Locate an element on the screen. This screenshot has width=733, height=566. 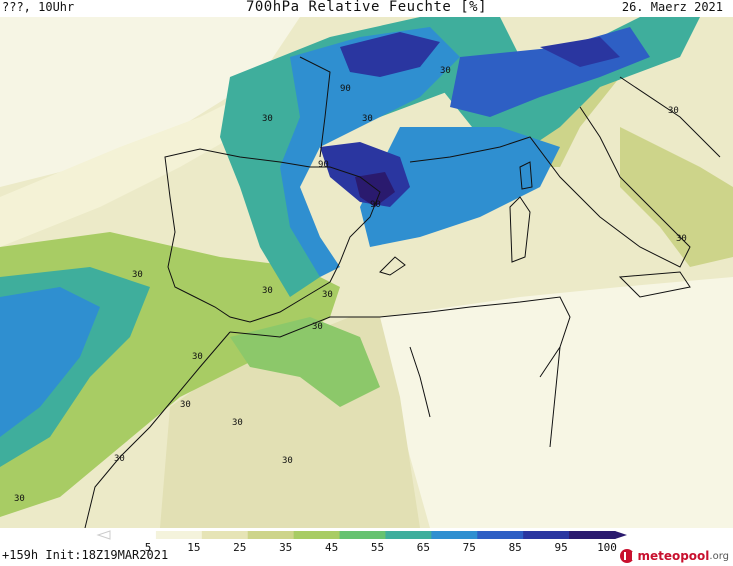
logo-text-suffix: .org is located at coordinates (719, 556).